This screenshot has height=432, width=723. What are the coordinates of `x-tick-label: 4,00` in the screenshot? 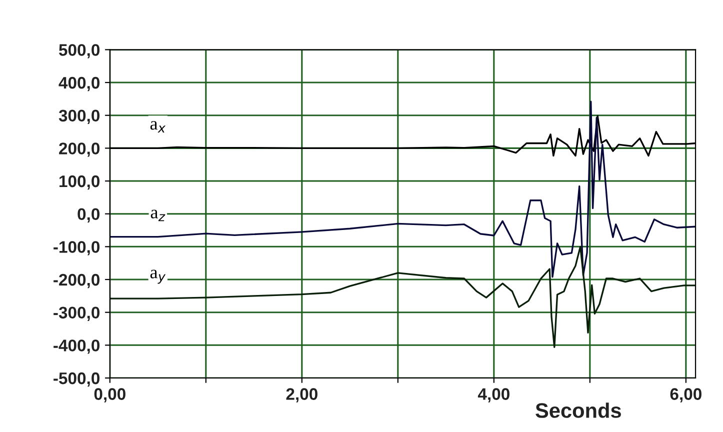 It's located at (494, 395).